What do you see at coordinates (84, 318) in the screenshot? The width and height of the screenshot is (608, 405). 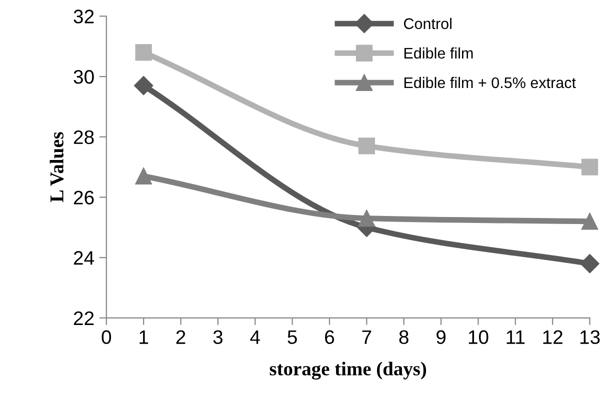 I see `y-tick-label: 22` at bounding box center [84, 318].